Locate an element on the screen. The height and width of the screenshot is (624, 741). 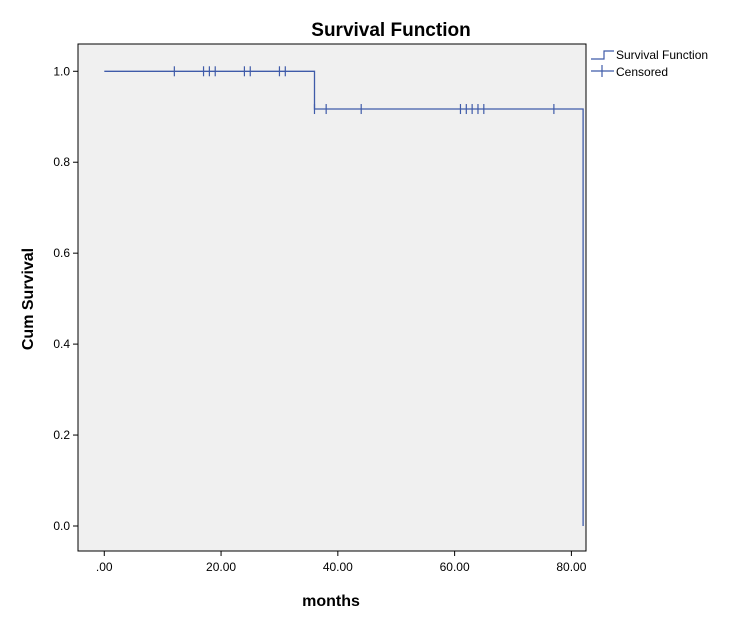
x-axis-label: months is located at coordinates (331, 601).